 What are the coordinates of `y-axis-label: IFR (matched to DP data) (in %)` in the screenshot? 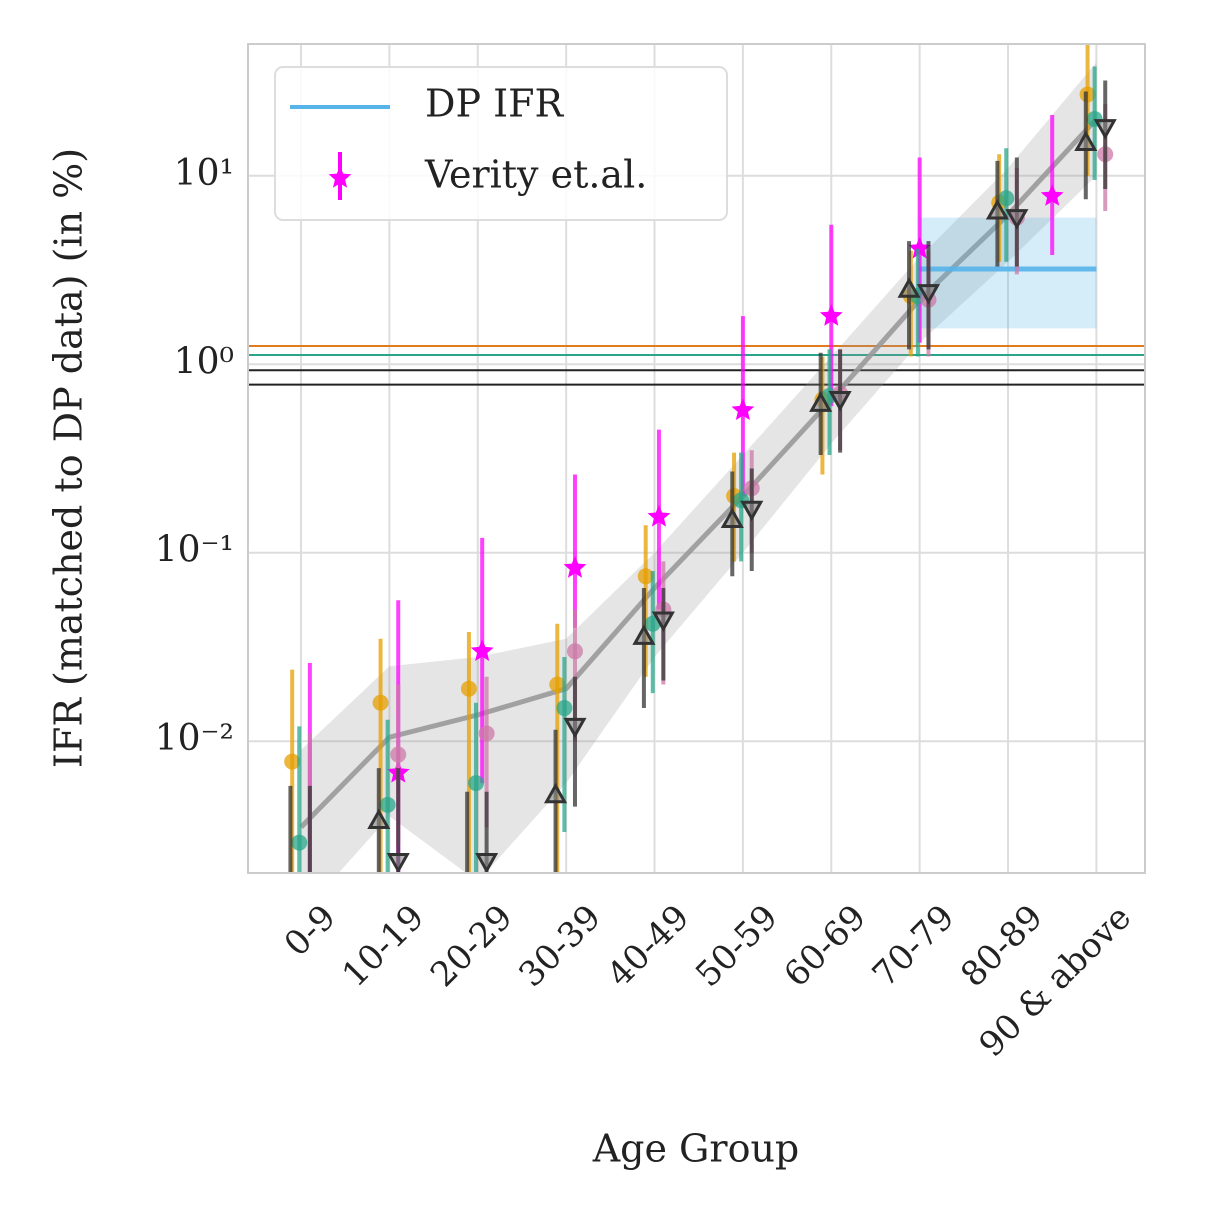 It's located at (69, 458).